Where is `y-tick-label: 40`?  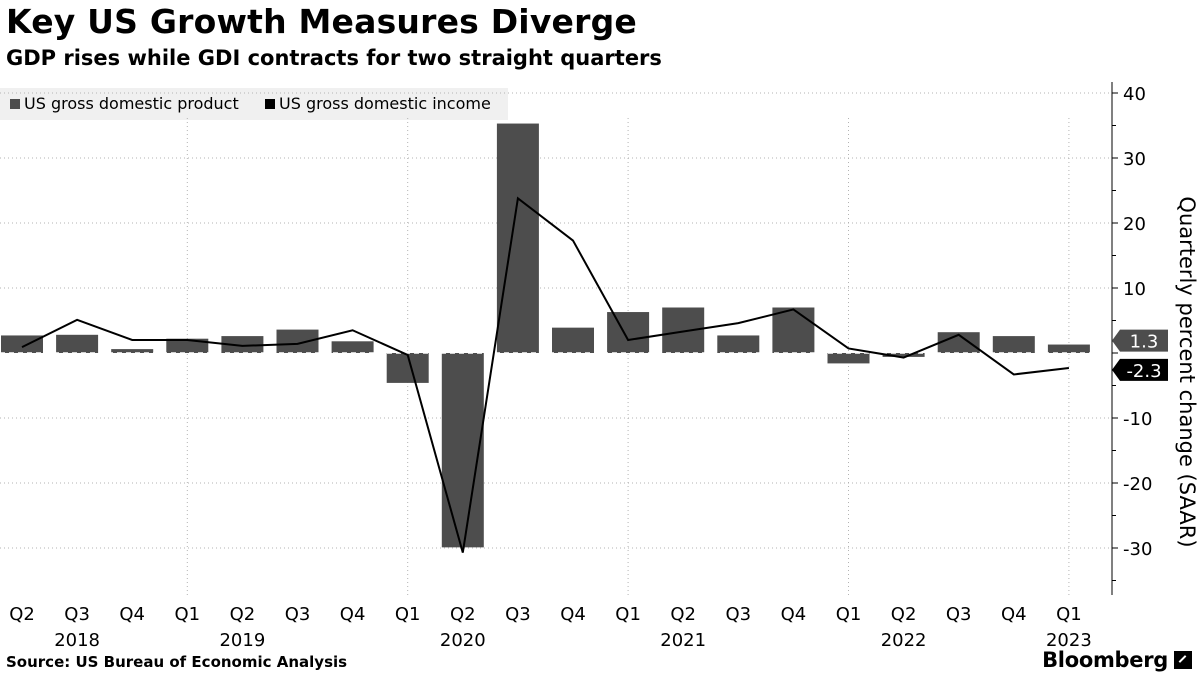
y-tick-label: 40 is located at coordinates (1134, 94).